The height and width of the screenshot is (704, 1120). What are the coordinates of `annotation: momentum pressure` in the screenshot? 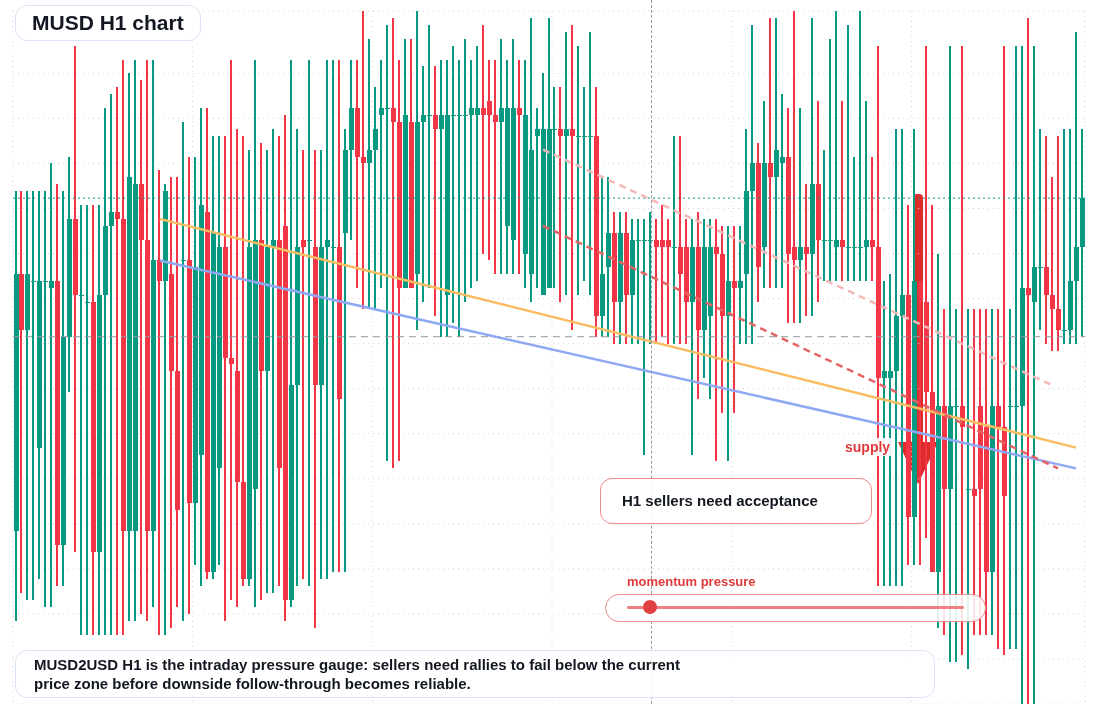 It's located at (691, 581).